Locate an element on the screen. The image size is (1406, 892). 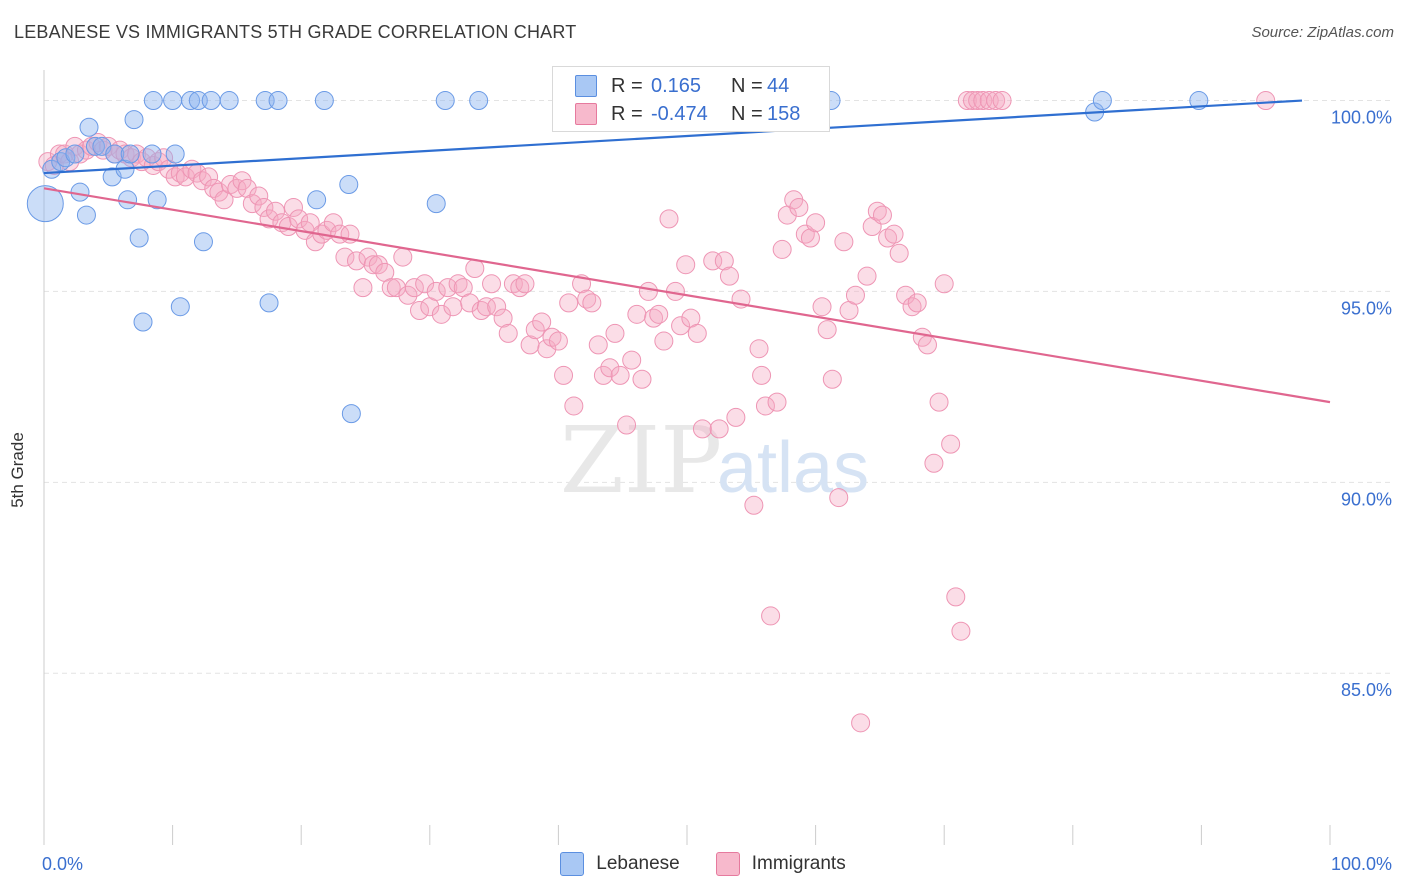
stats-legend: R = 0.165 N = 44 R = -0.474 N = 158 is located at coordinates (691, 99).